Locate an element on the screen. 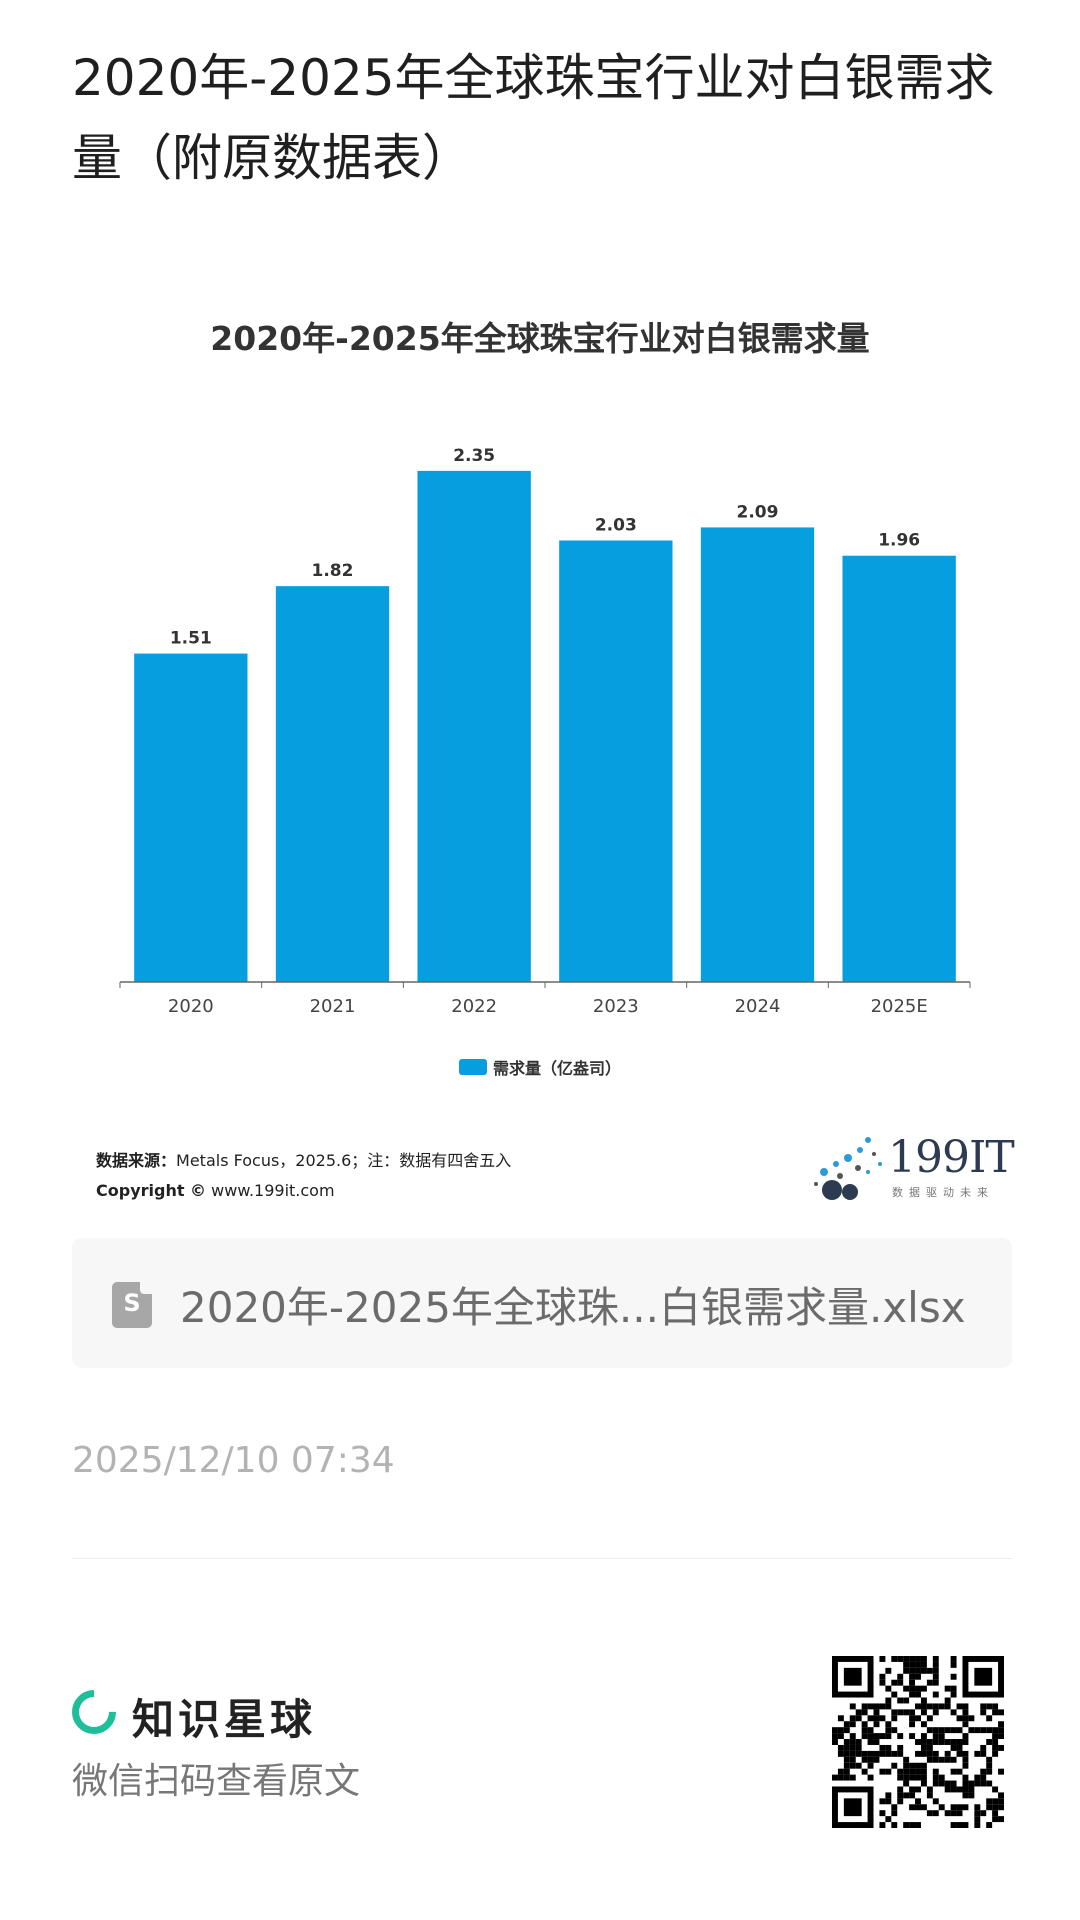 Image resolution: width=1080 pixels, height=1920 pixels. brand-name: 知识星球 is located at coordinates (224, 1719).